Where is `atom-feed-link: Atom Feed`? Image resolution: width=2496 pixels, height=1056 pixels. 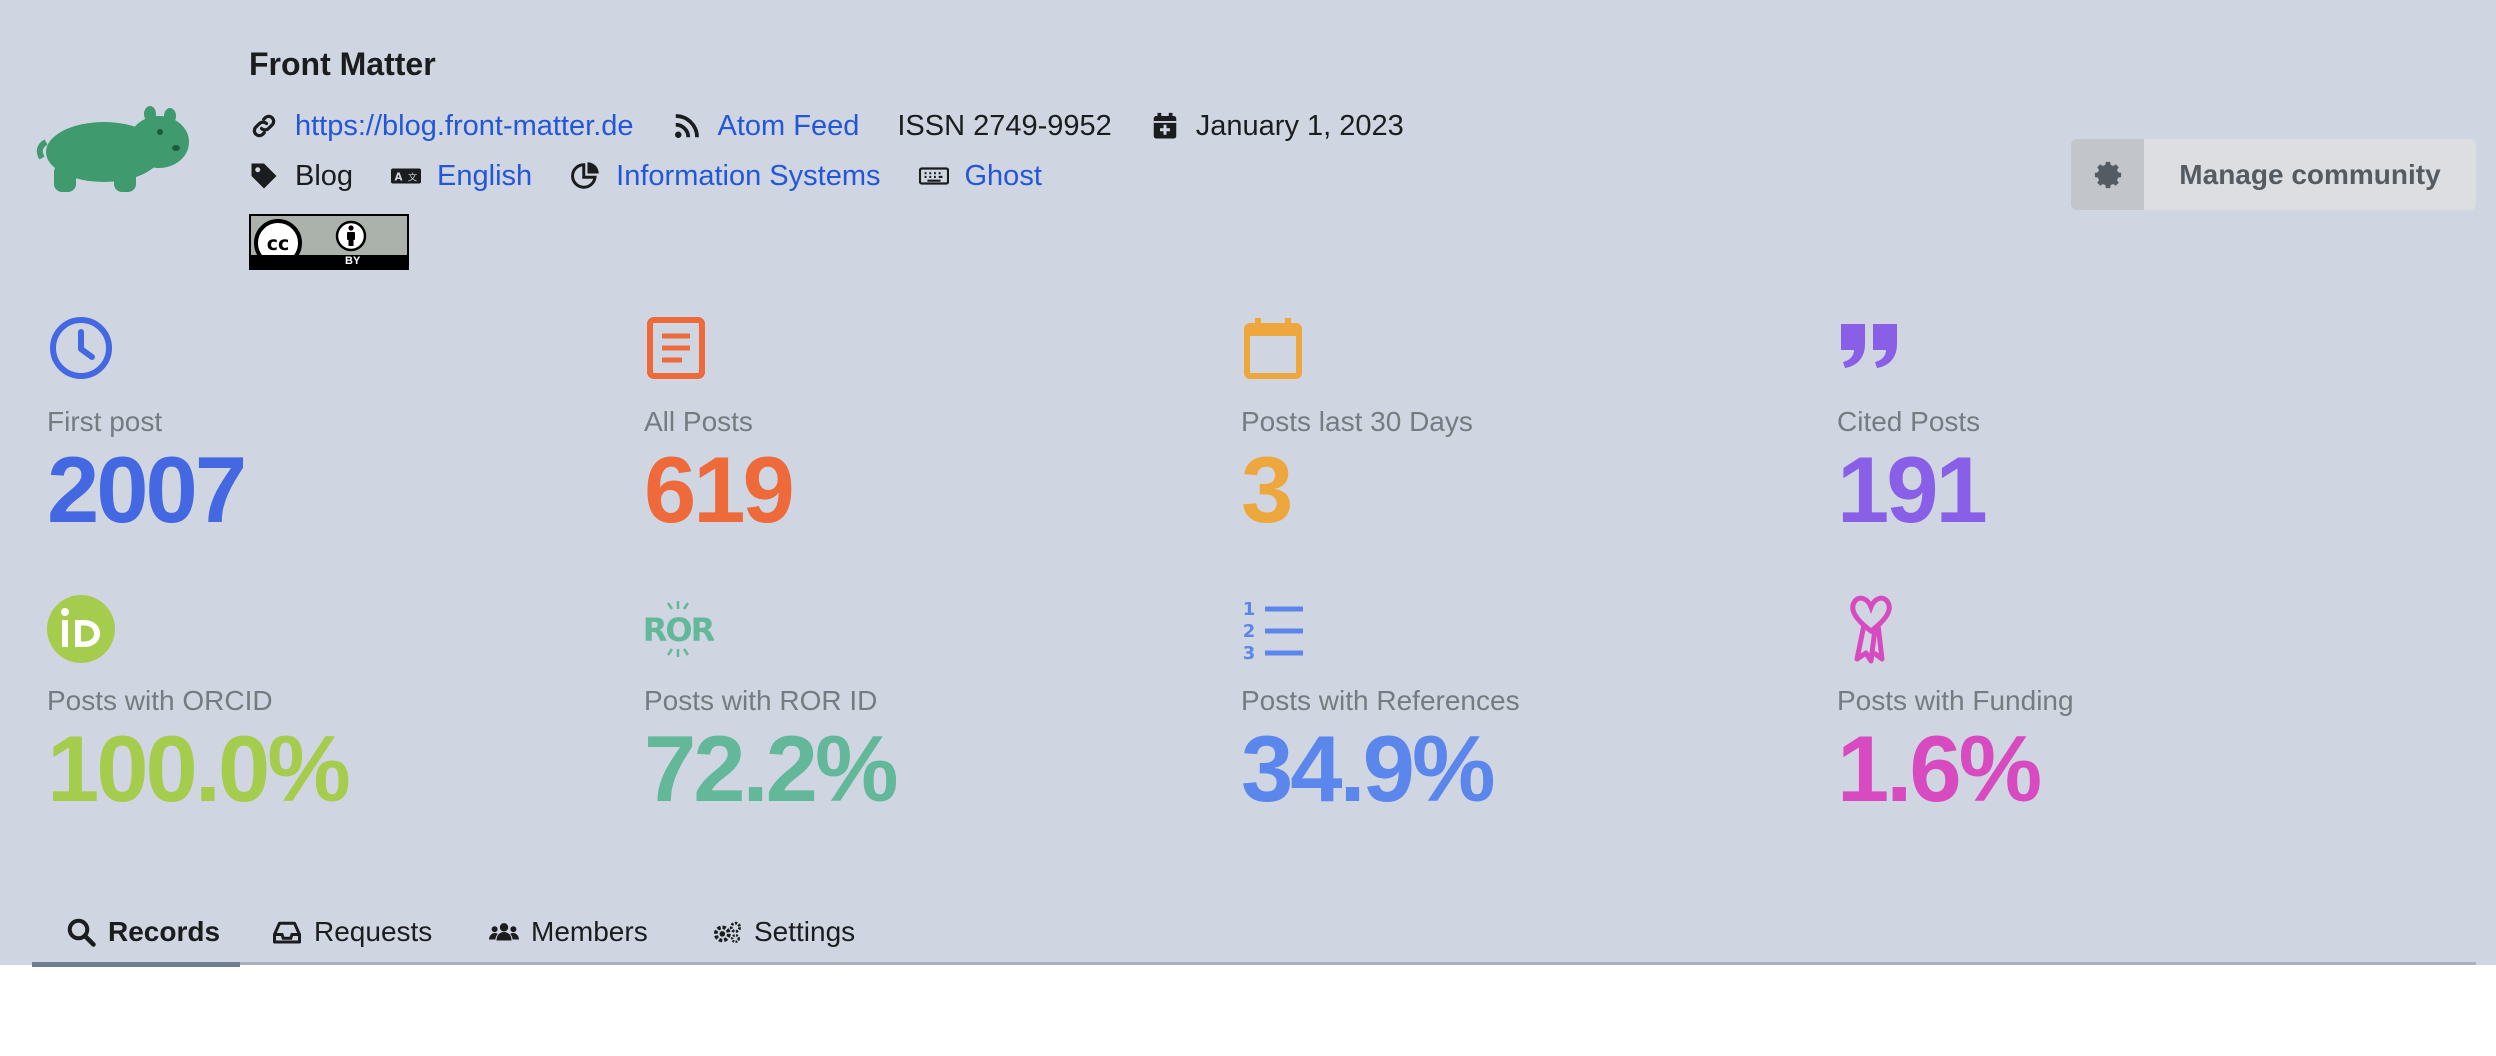 atom-feed-link: Atom Feed is located at coordinates (788, 125).